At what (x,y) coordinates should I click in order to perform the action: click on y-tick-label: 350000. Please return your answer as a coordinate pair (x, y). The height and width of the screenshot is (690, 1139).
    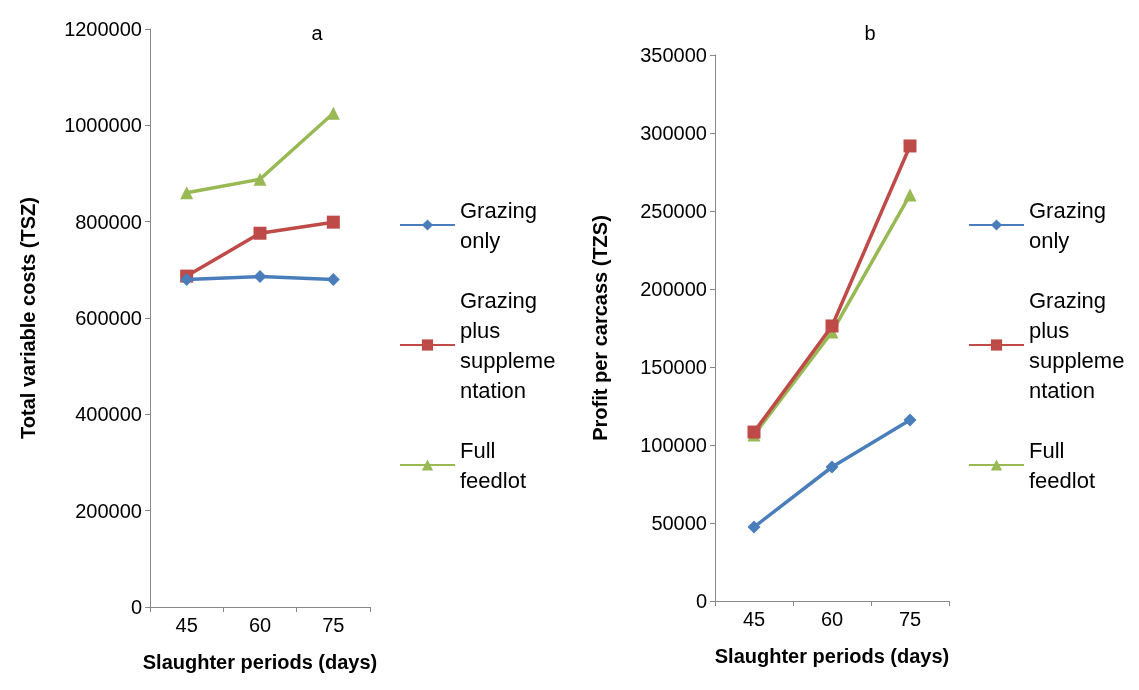
    Looking at the image, I should click on (673, 55).